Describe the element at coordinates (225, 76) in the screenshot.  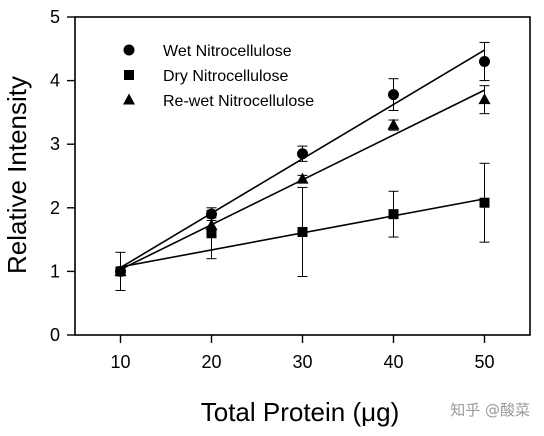
I see `dry-nitrocelluloselegend-label: Dry Nitrocellulose` at that location.